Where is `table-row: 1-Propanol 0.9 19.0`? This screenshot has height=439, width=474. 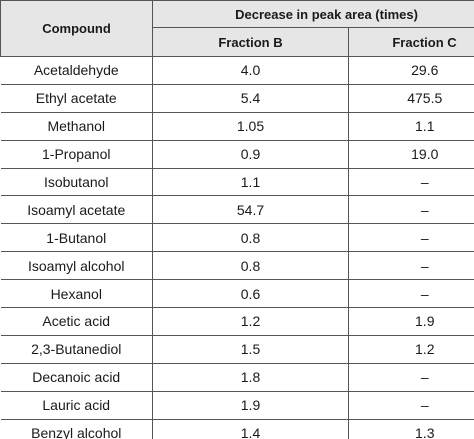
table-row: 1-Propanol 0.9 19.0 is located at coordinates (237, 154).